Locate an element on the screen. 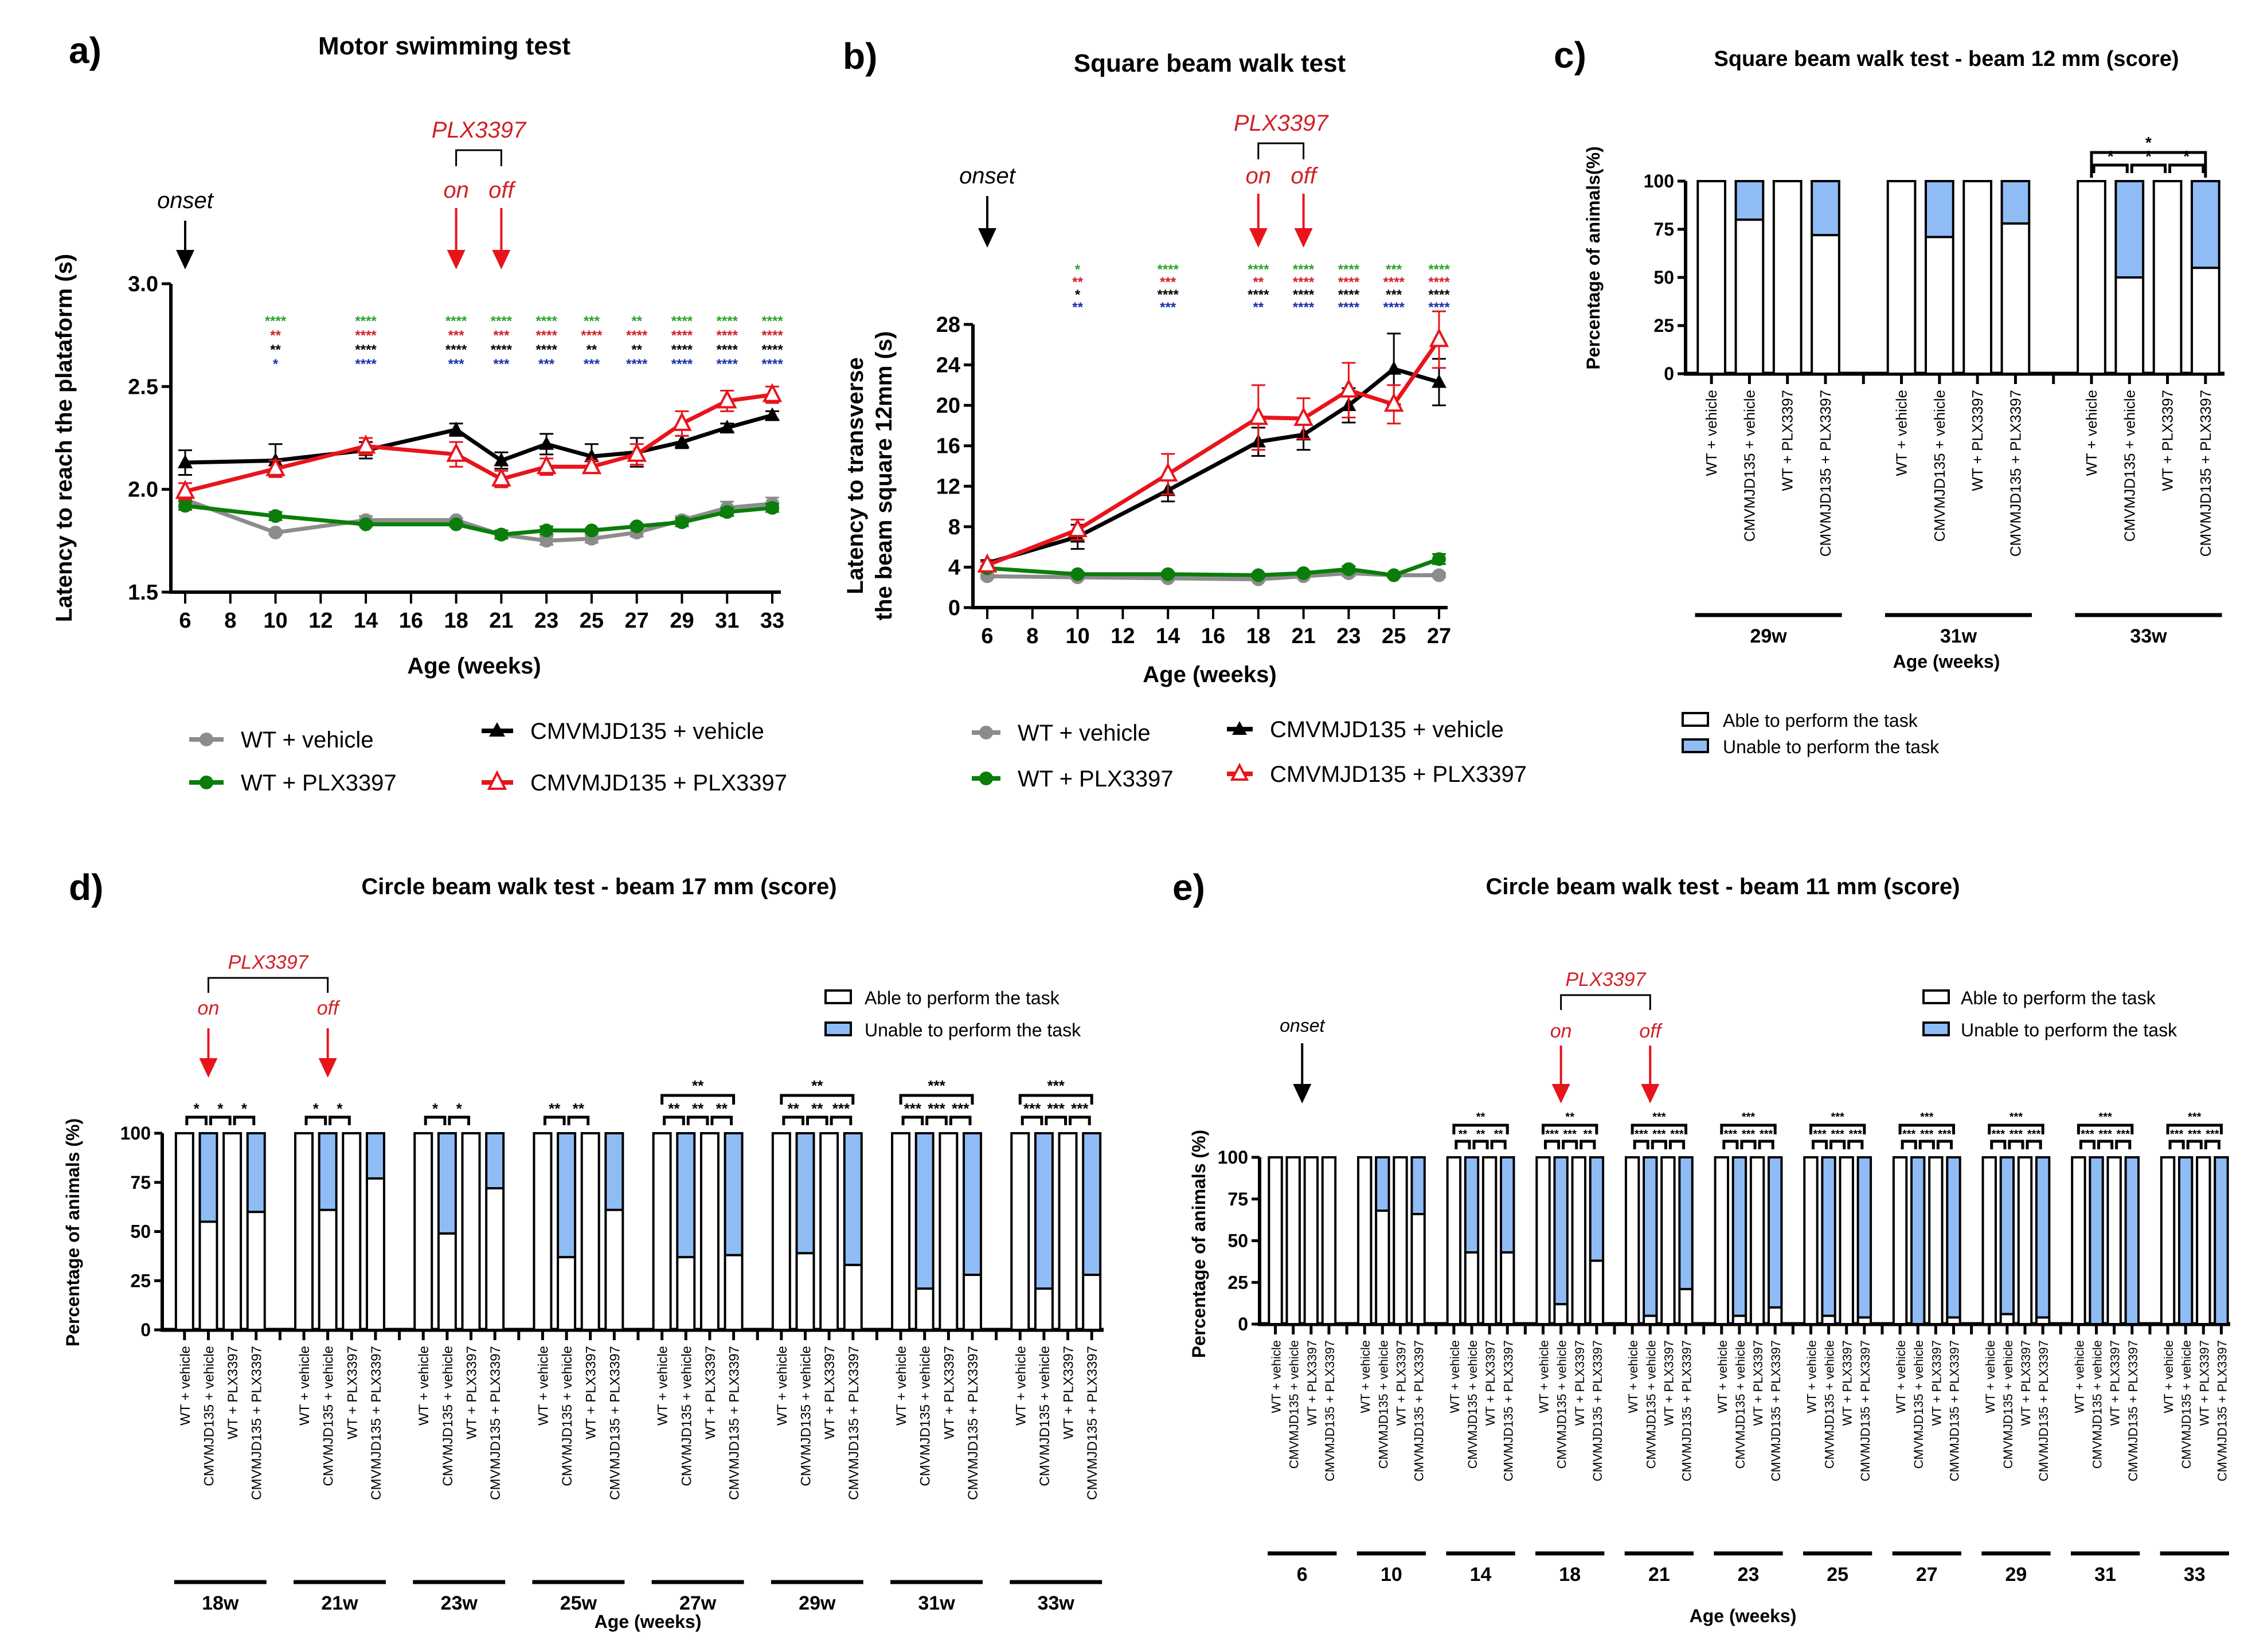  off-label: off is located at coordinates (329, 1008).